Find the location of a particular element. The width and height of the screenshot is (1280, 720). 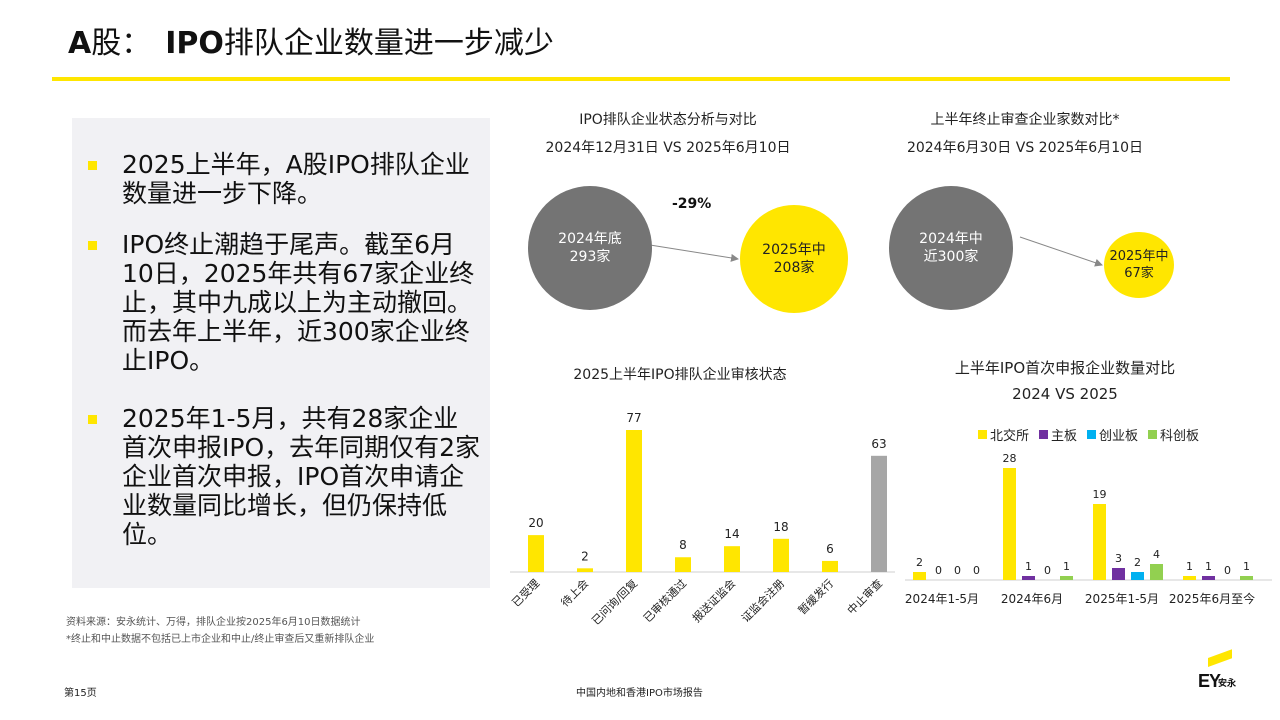

chart1-title: 2025上半年IPO排队企业审核状态 is located at coordinates (680, 375).